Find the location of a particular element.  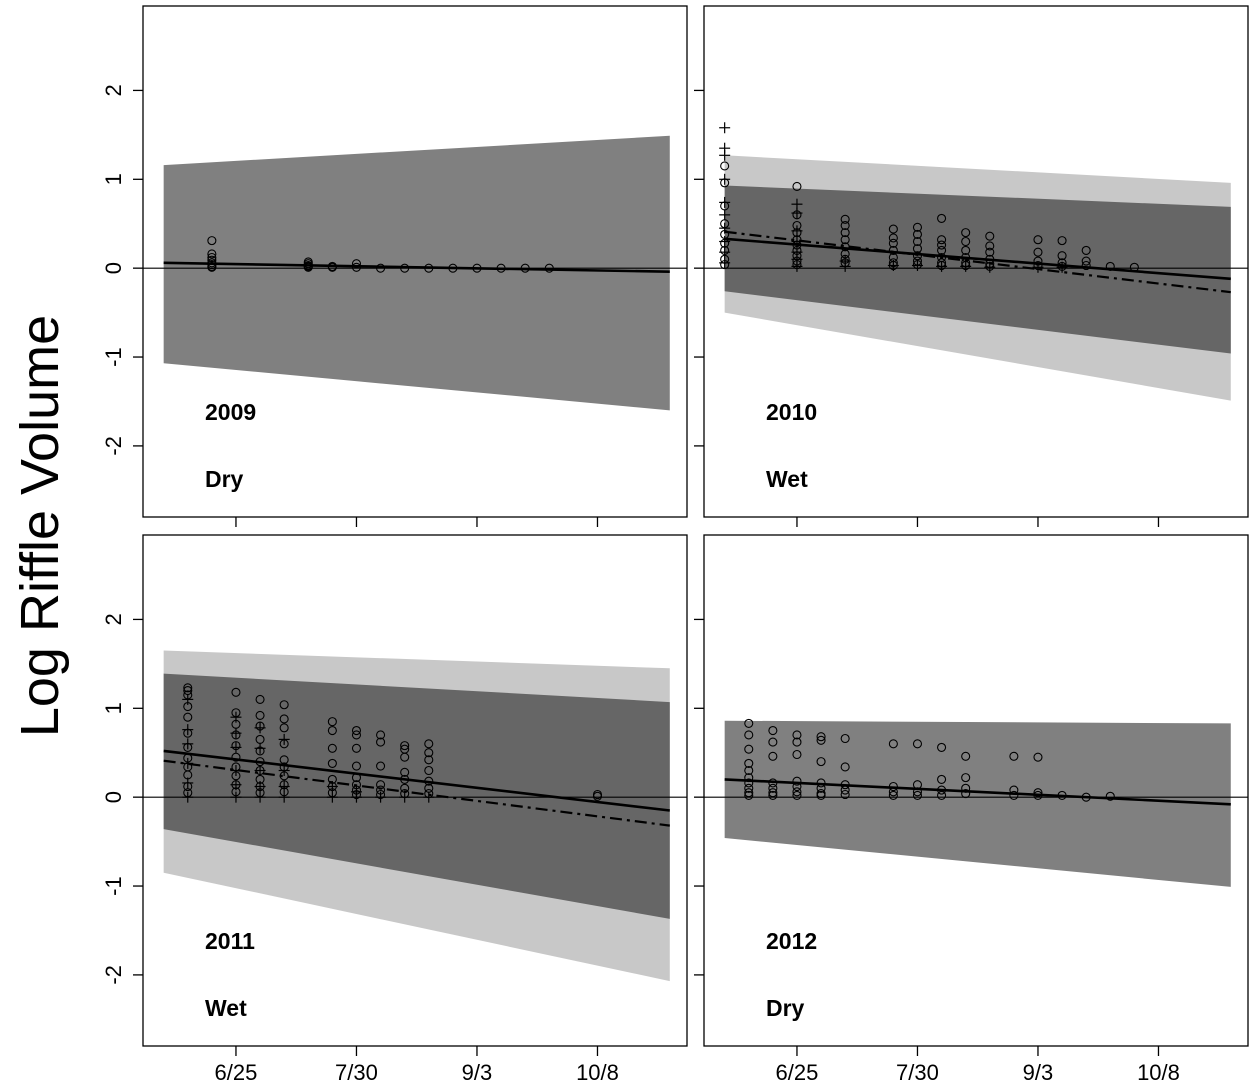

fit-line-solid is located at coordinates (977, 259).